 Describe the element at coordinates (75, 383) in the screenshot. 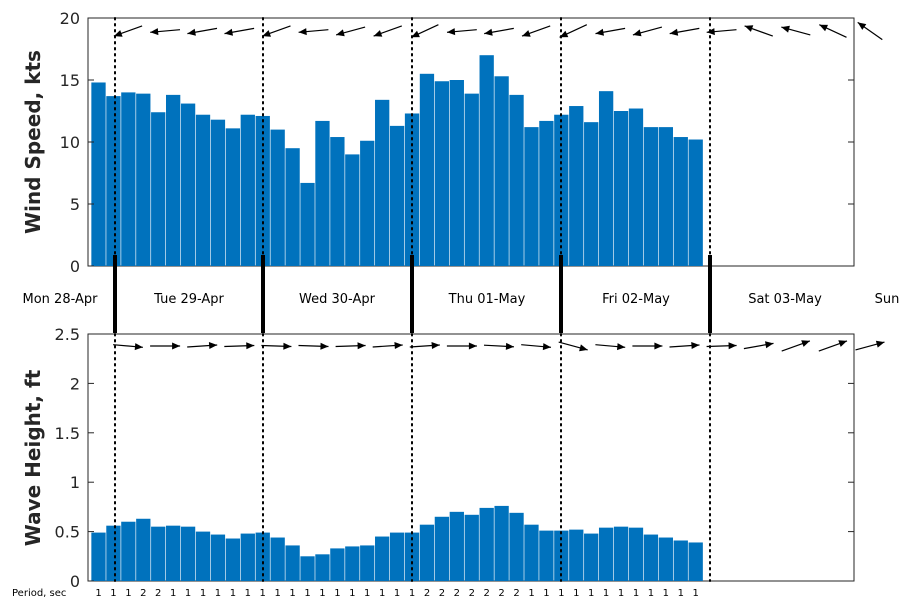

I see `y-tick-label: 2` at that location.